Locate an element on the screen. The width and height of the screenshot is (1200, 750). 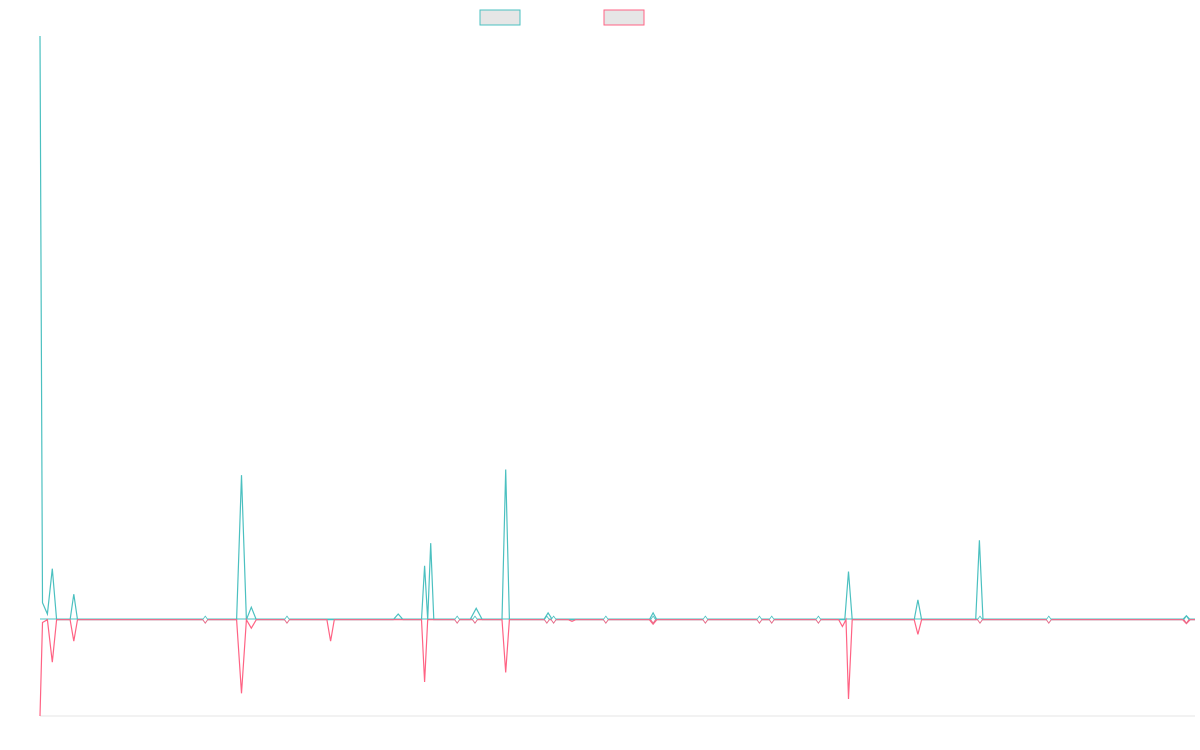
legend is located at coordinates (562, 17).